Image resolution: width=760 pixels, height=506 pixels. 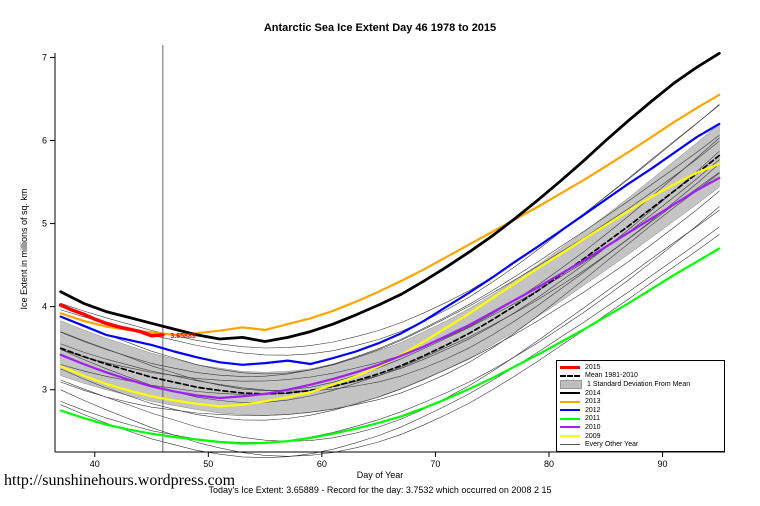 What do you see at coordinates (640, 427) in the screenshot?
I see `legend-item: 2010` at bounding box center [640, 427].